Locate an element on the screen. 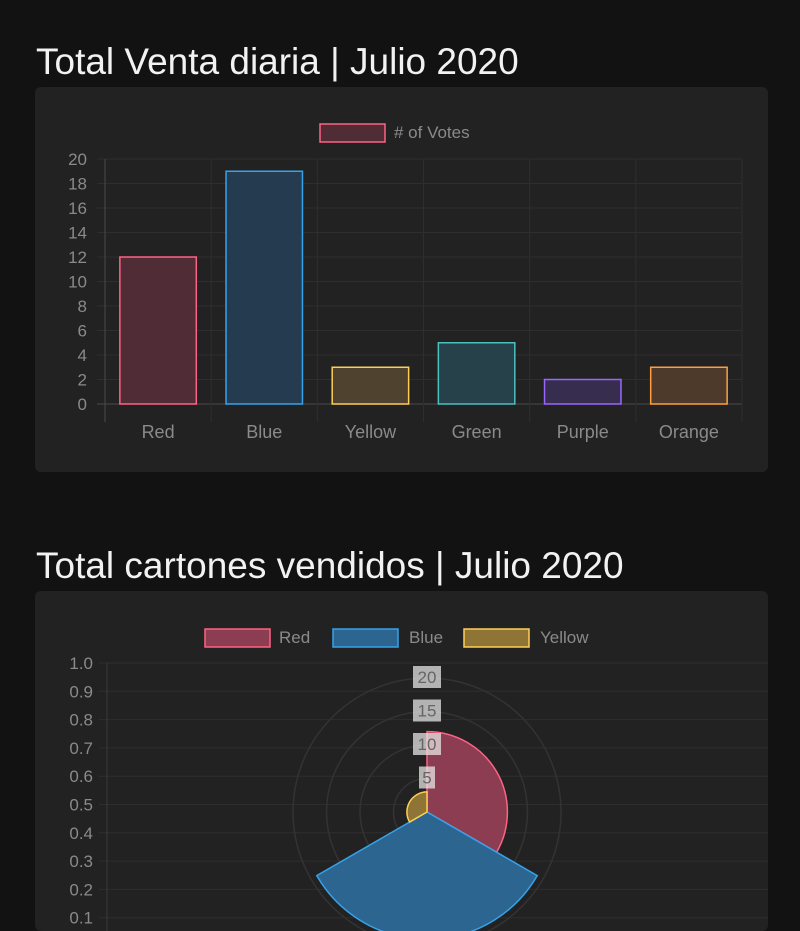 Image resolution: width=800 pixels, height=931 pixels. polar-segment-yellow is located at coordinates (417, 807).